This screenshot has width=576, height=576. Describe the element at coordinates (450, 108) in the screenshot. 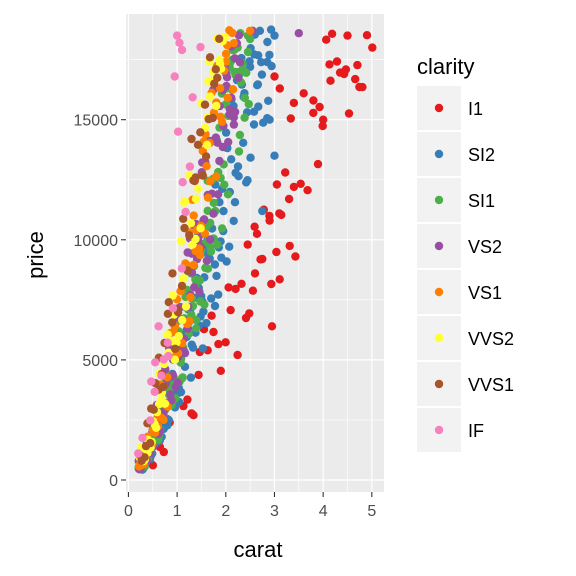

I see `legend-item-I1: I1` at that location.